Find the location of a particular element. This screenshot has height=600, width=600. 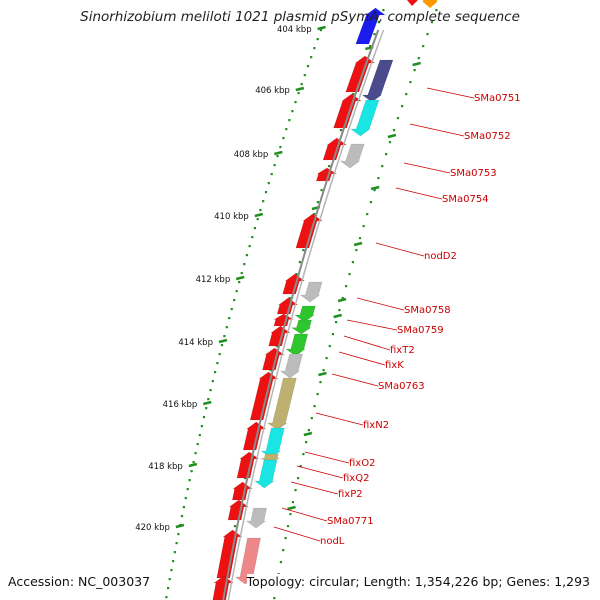

gene-label: SMa0754 is located at coordinates (465, 199).